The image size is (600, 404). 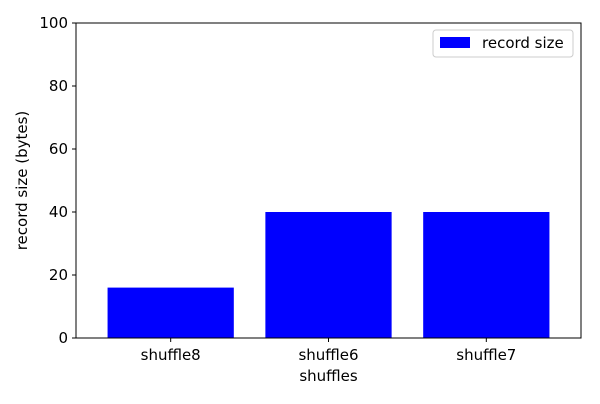 I want to click on bar-shuffle7, so click(x=486, y=275).